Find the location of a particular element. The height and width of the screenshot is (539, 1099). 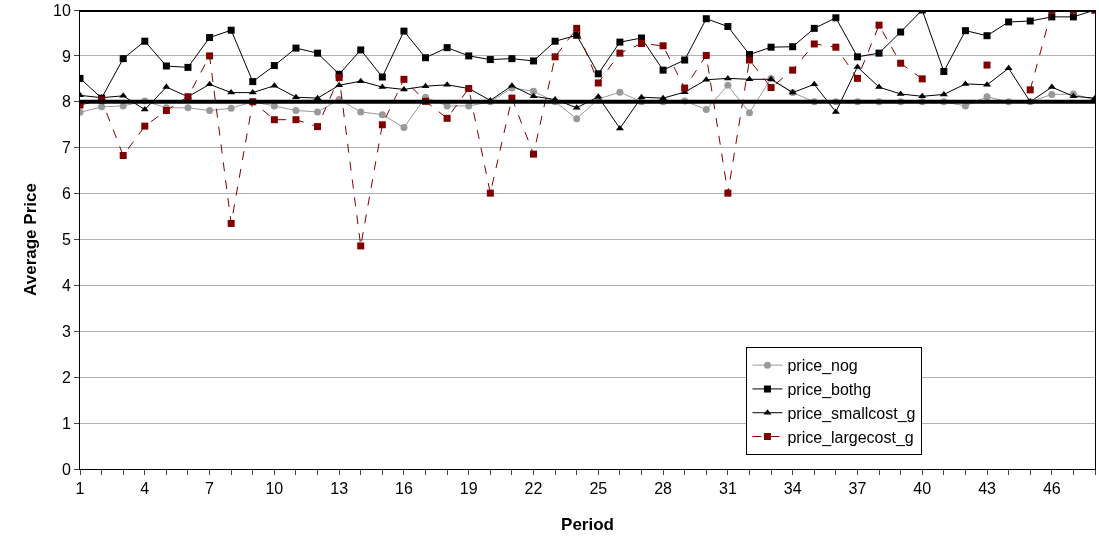

x-tick-label: 25 is located at coordinates (598, 489).